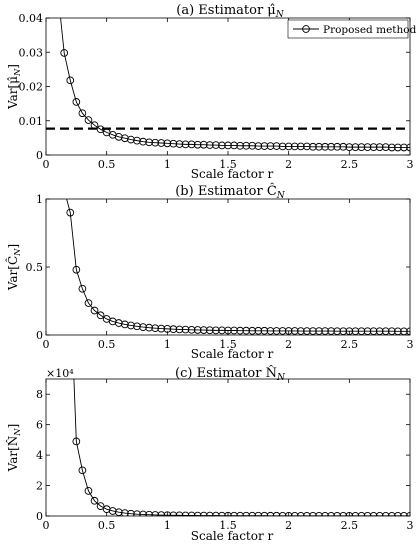 This screenshot has width=417, height=550. I want to click on x-tick-label: 0, so click(46, 525).